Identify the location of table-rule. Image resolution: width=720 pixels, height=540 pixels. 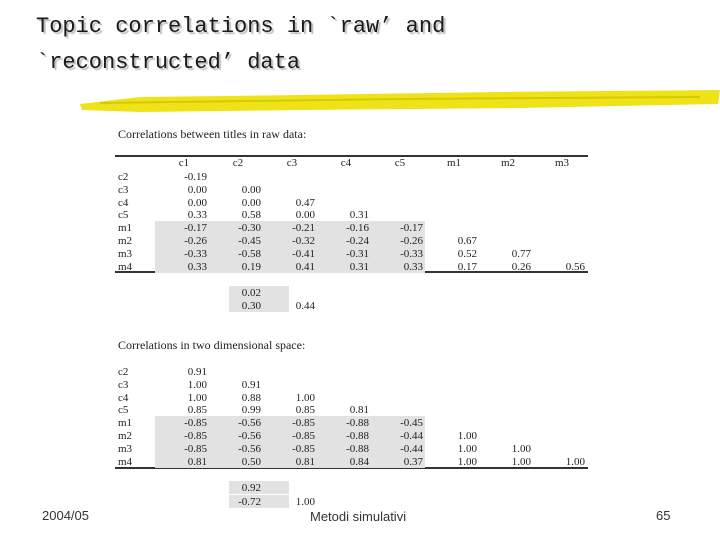
(351, 468).